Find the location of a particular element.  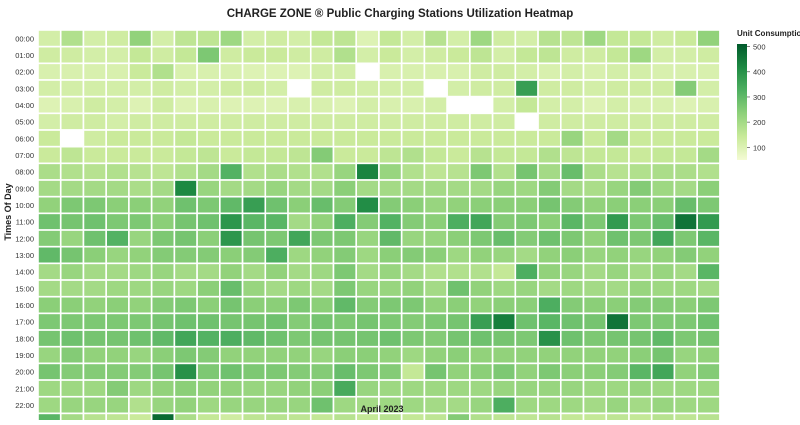

legend-tick-label: 100 is located at coordinates (759, 147).